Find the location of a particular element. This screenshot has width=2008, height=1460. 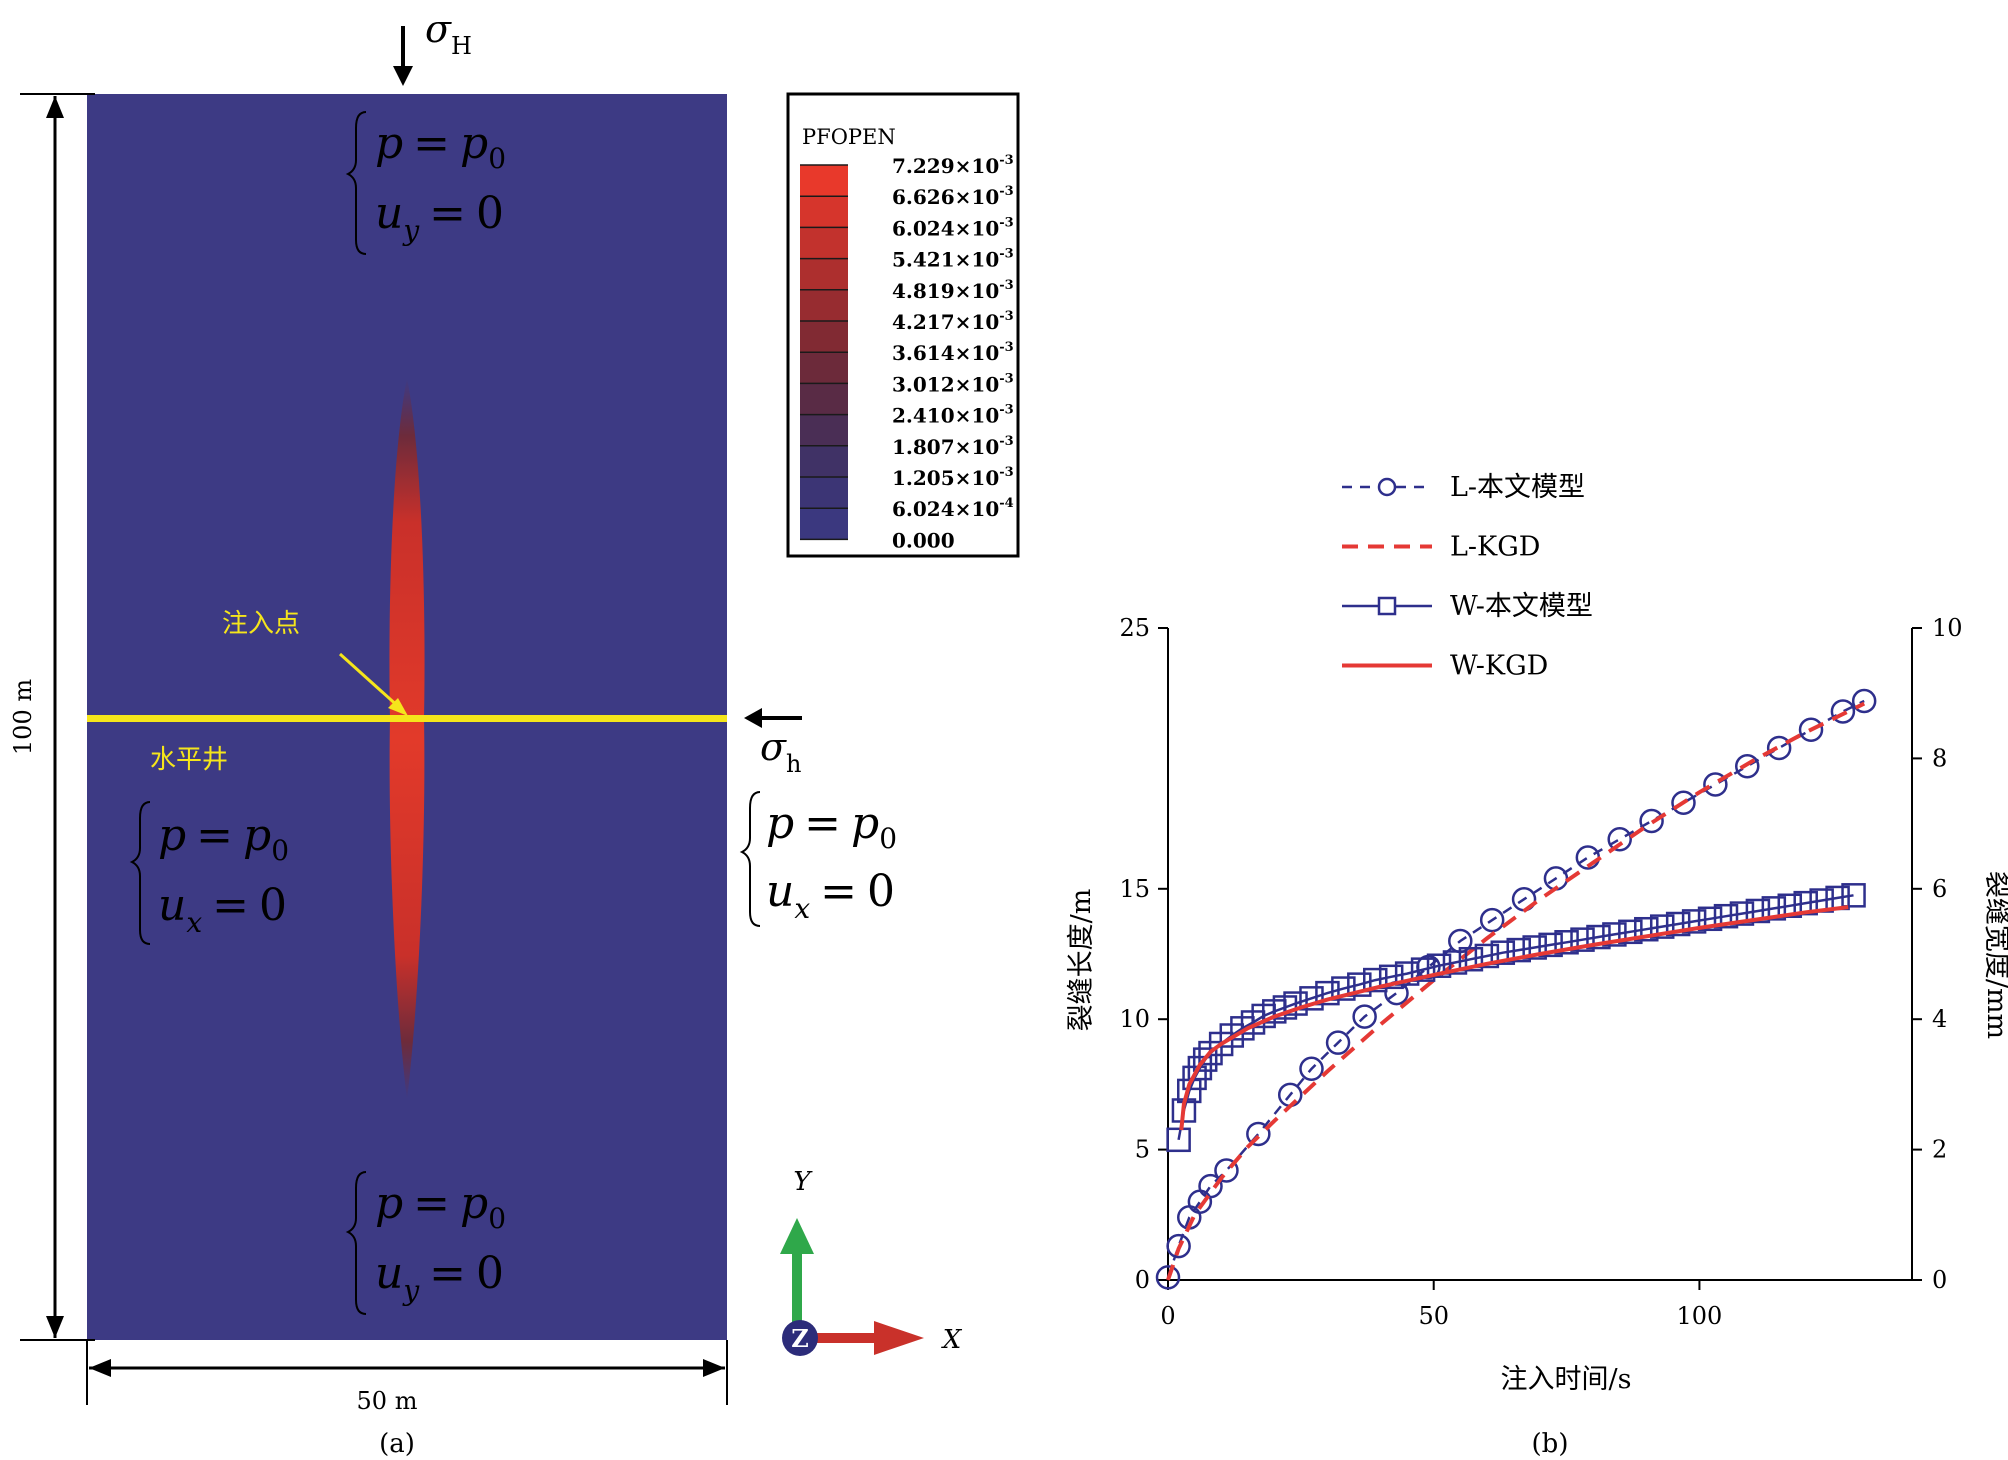

sigma-H-label: σH is located at coordinates (448, 33).